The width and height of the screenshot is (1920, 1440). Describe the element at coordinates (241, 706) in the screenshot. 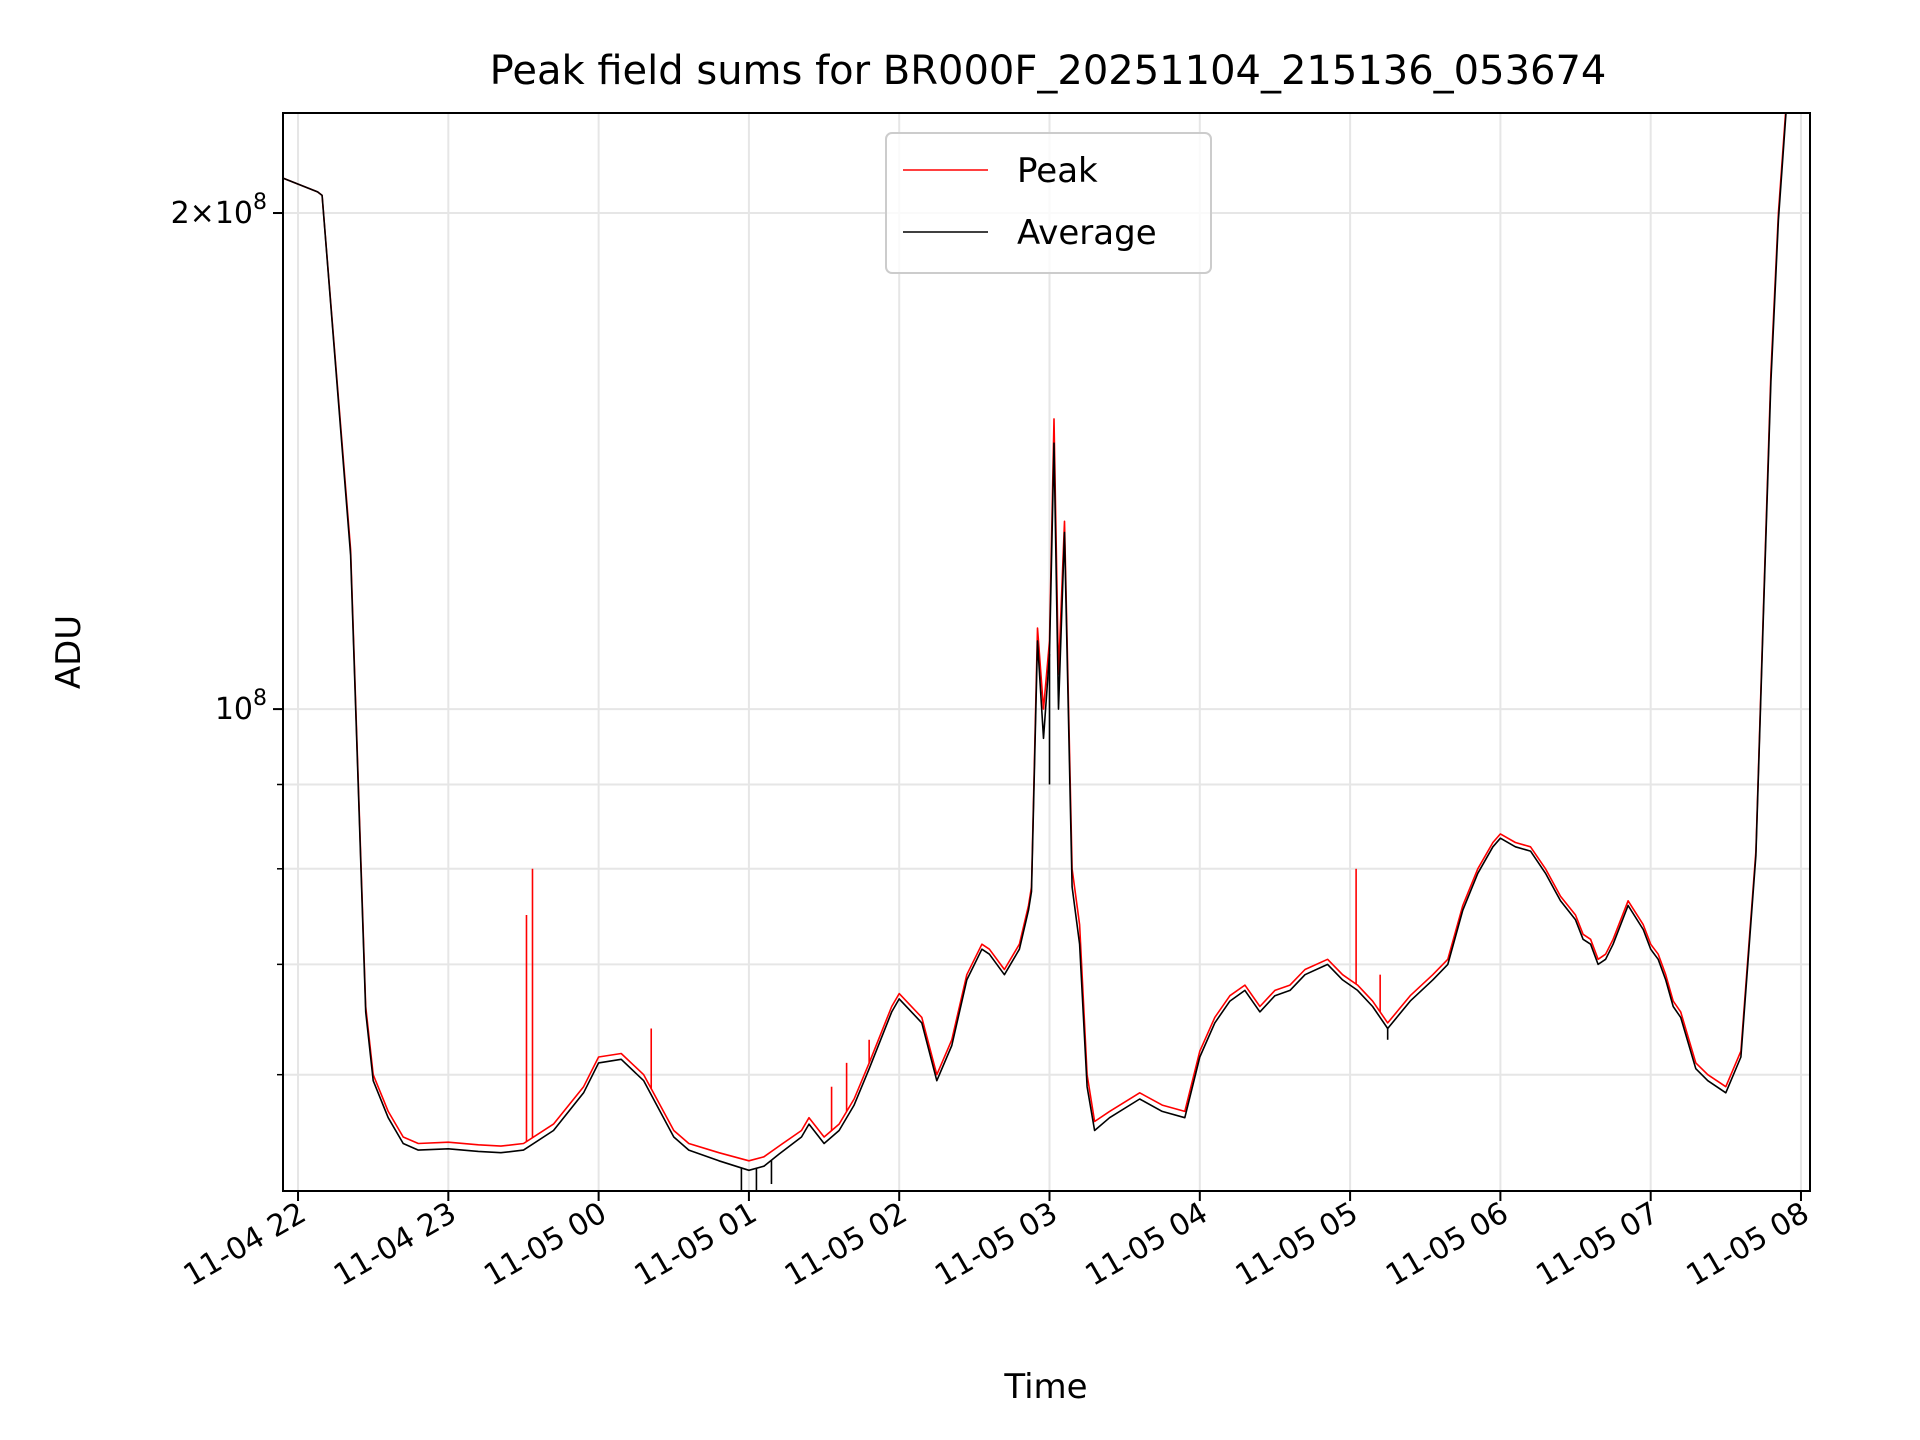

I see `y-tick-label: 108` at that location.